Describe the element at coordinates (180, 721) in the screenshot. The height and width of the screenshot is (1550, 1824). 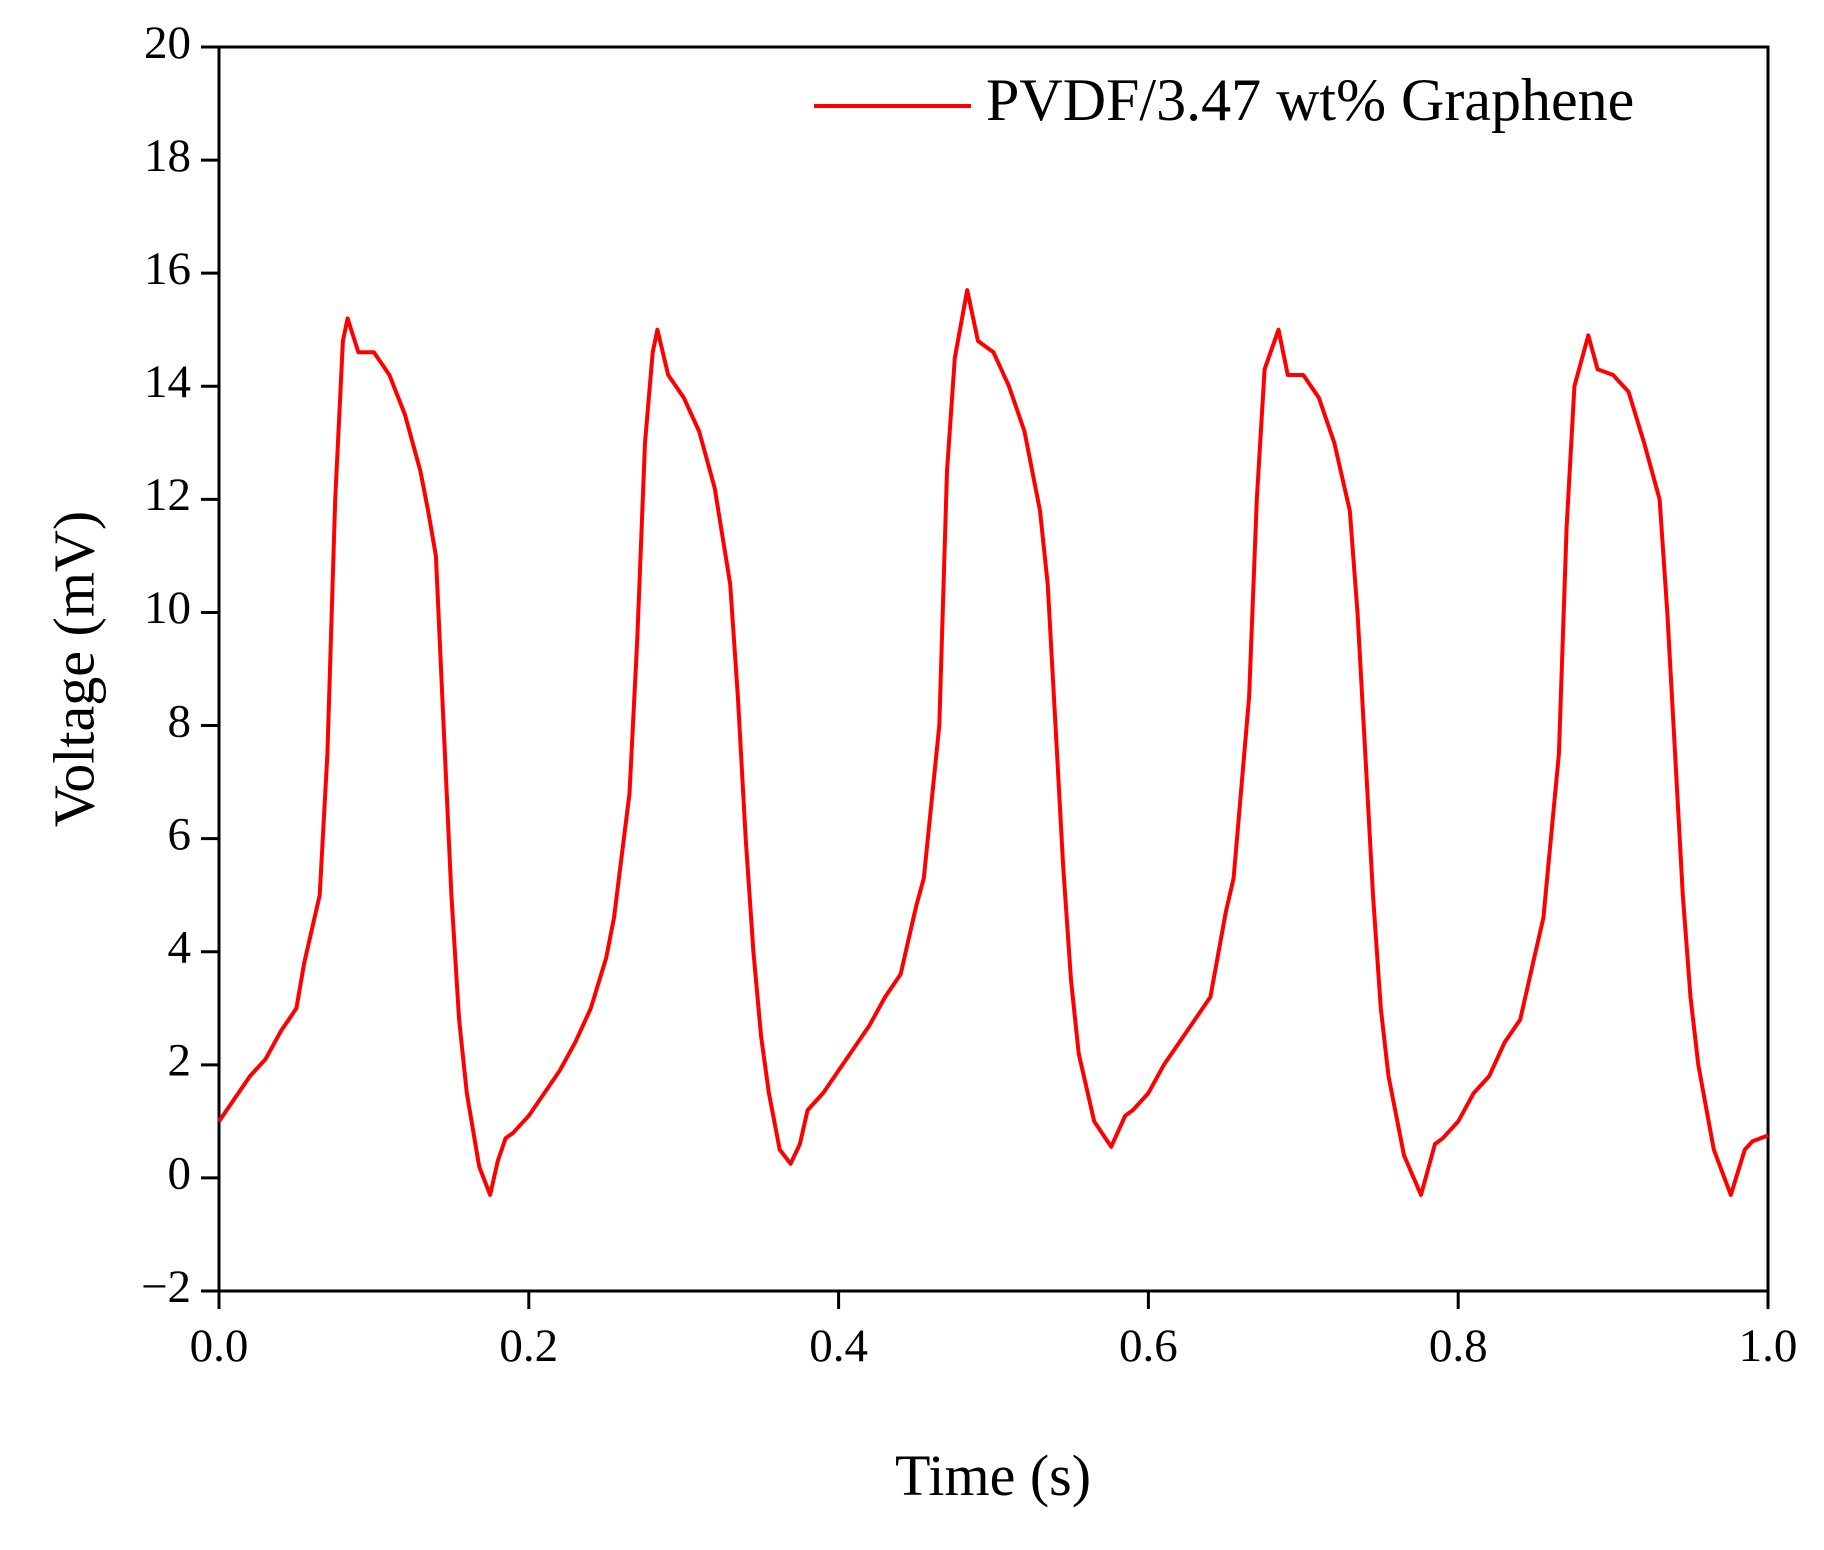
I see `y-tick-label: 8` at that location.